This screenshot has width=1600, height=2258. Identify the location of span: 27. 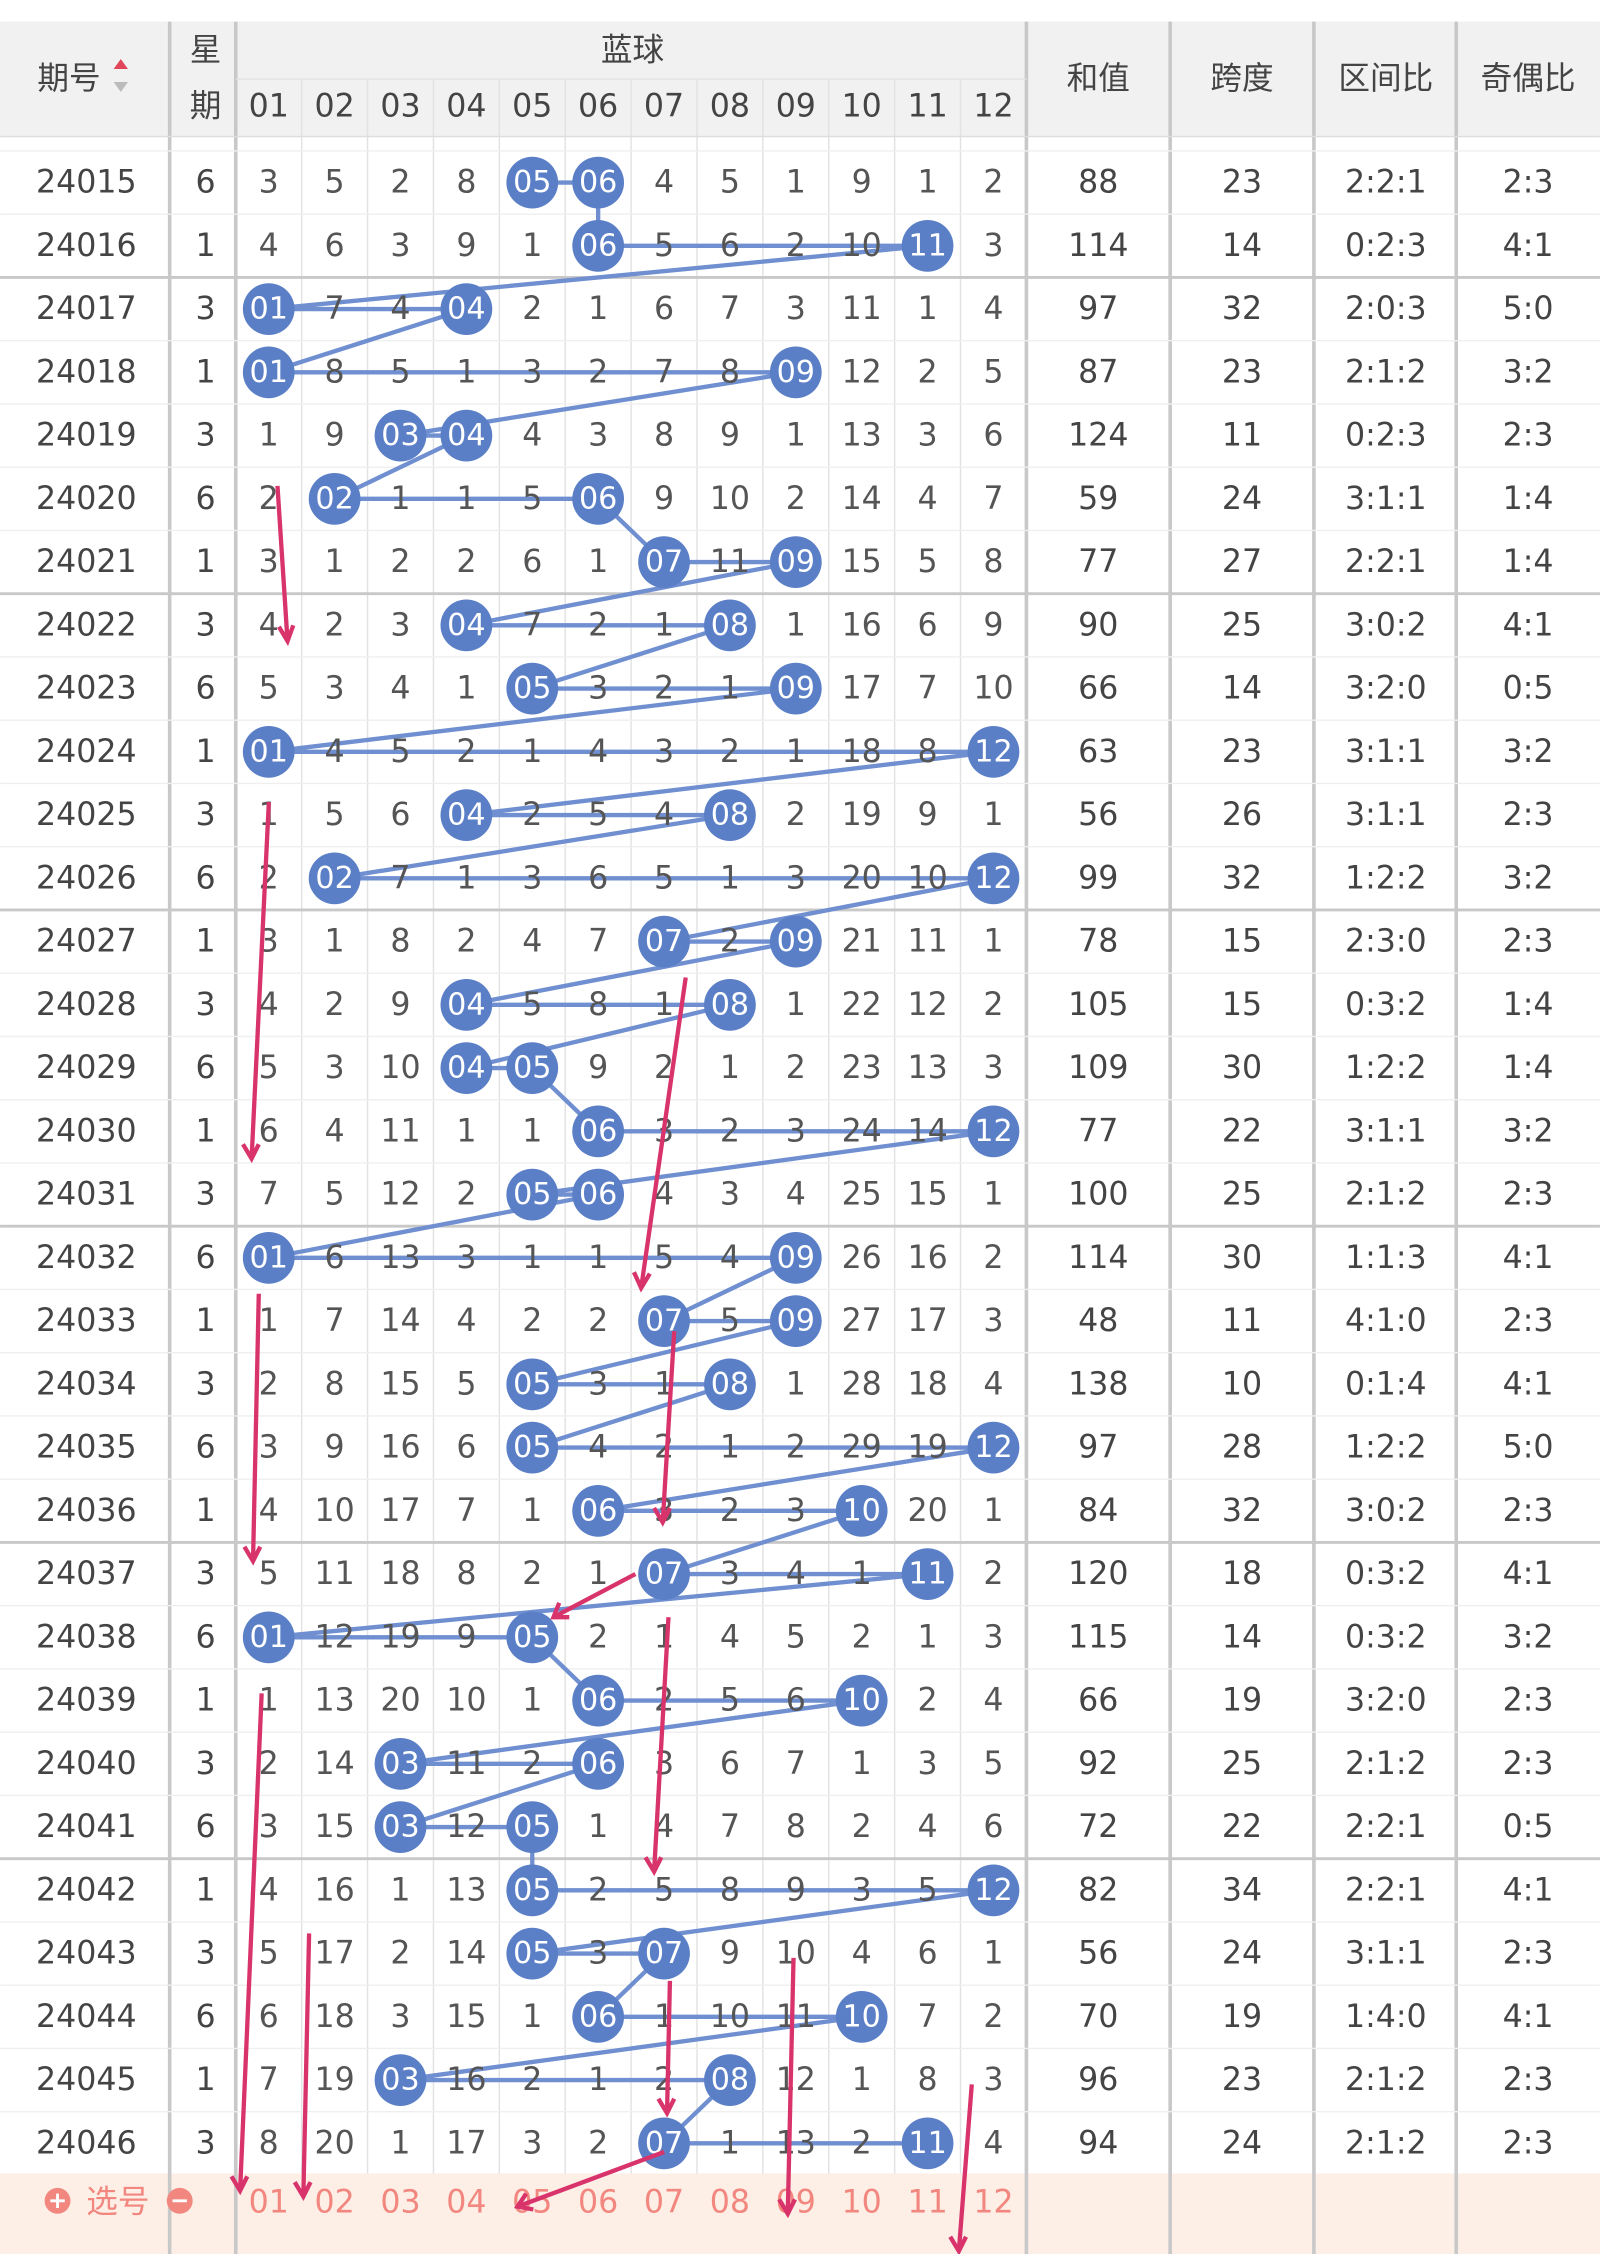
(1242, 562).